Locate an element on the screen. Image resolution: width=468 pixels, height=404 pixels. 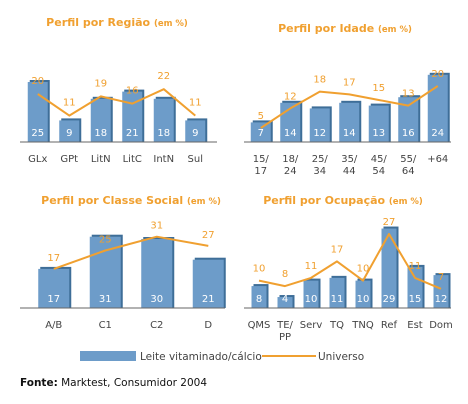
bar-value-label: 4 is located at coordinates (285, 299).